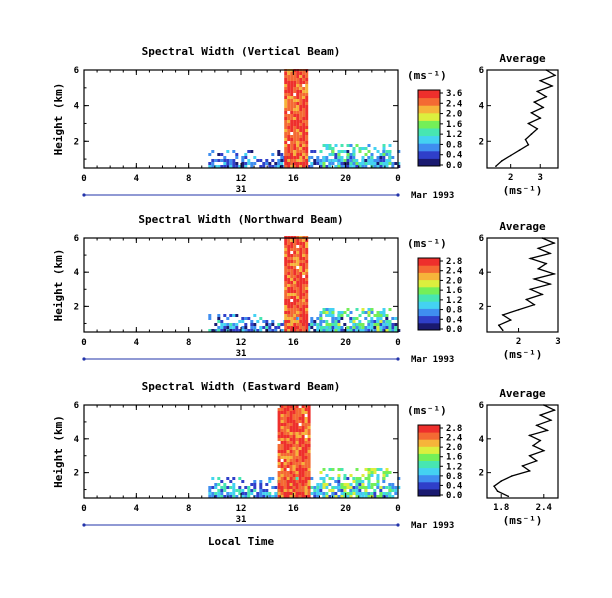 This screenshot has height=598, width=612. I want to click on profile-x-tick-label: 1.8, so click(501, 508).